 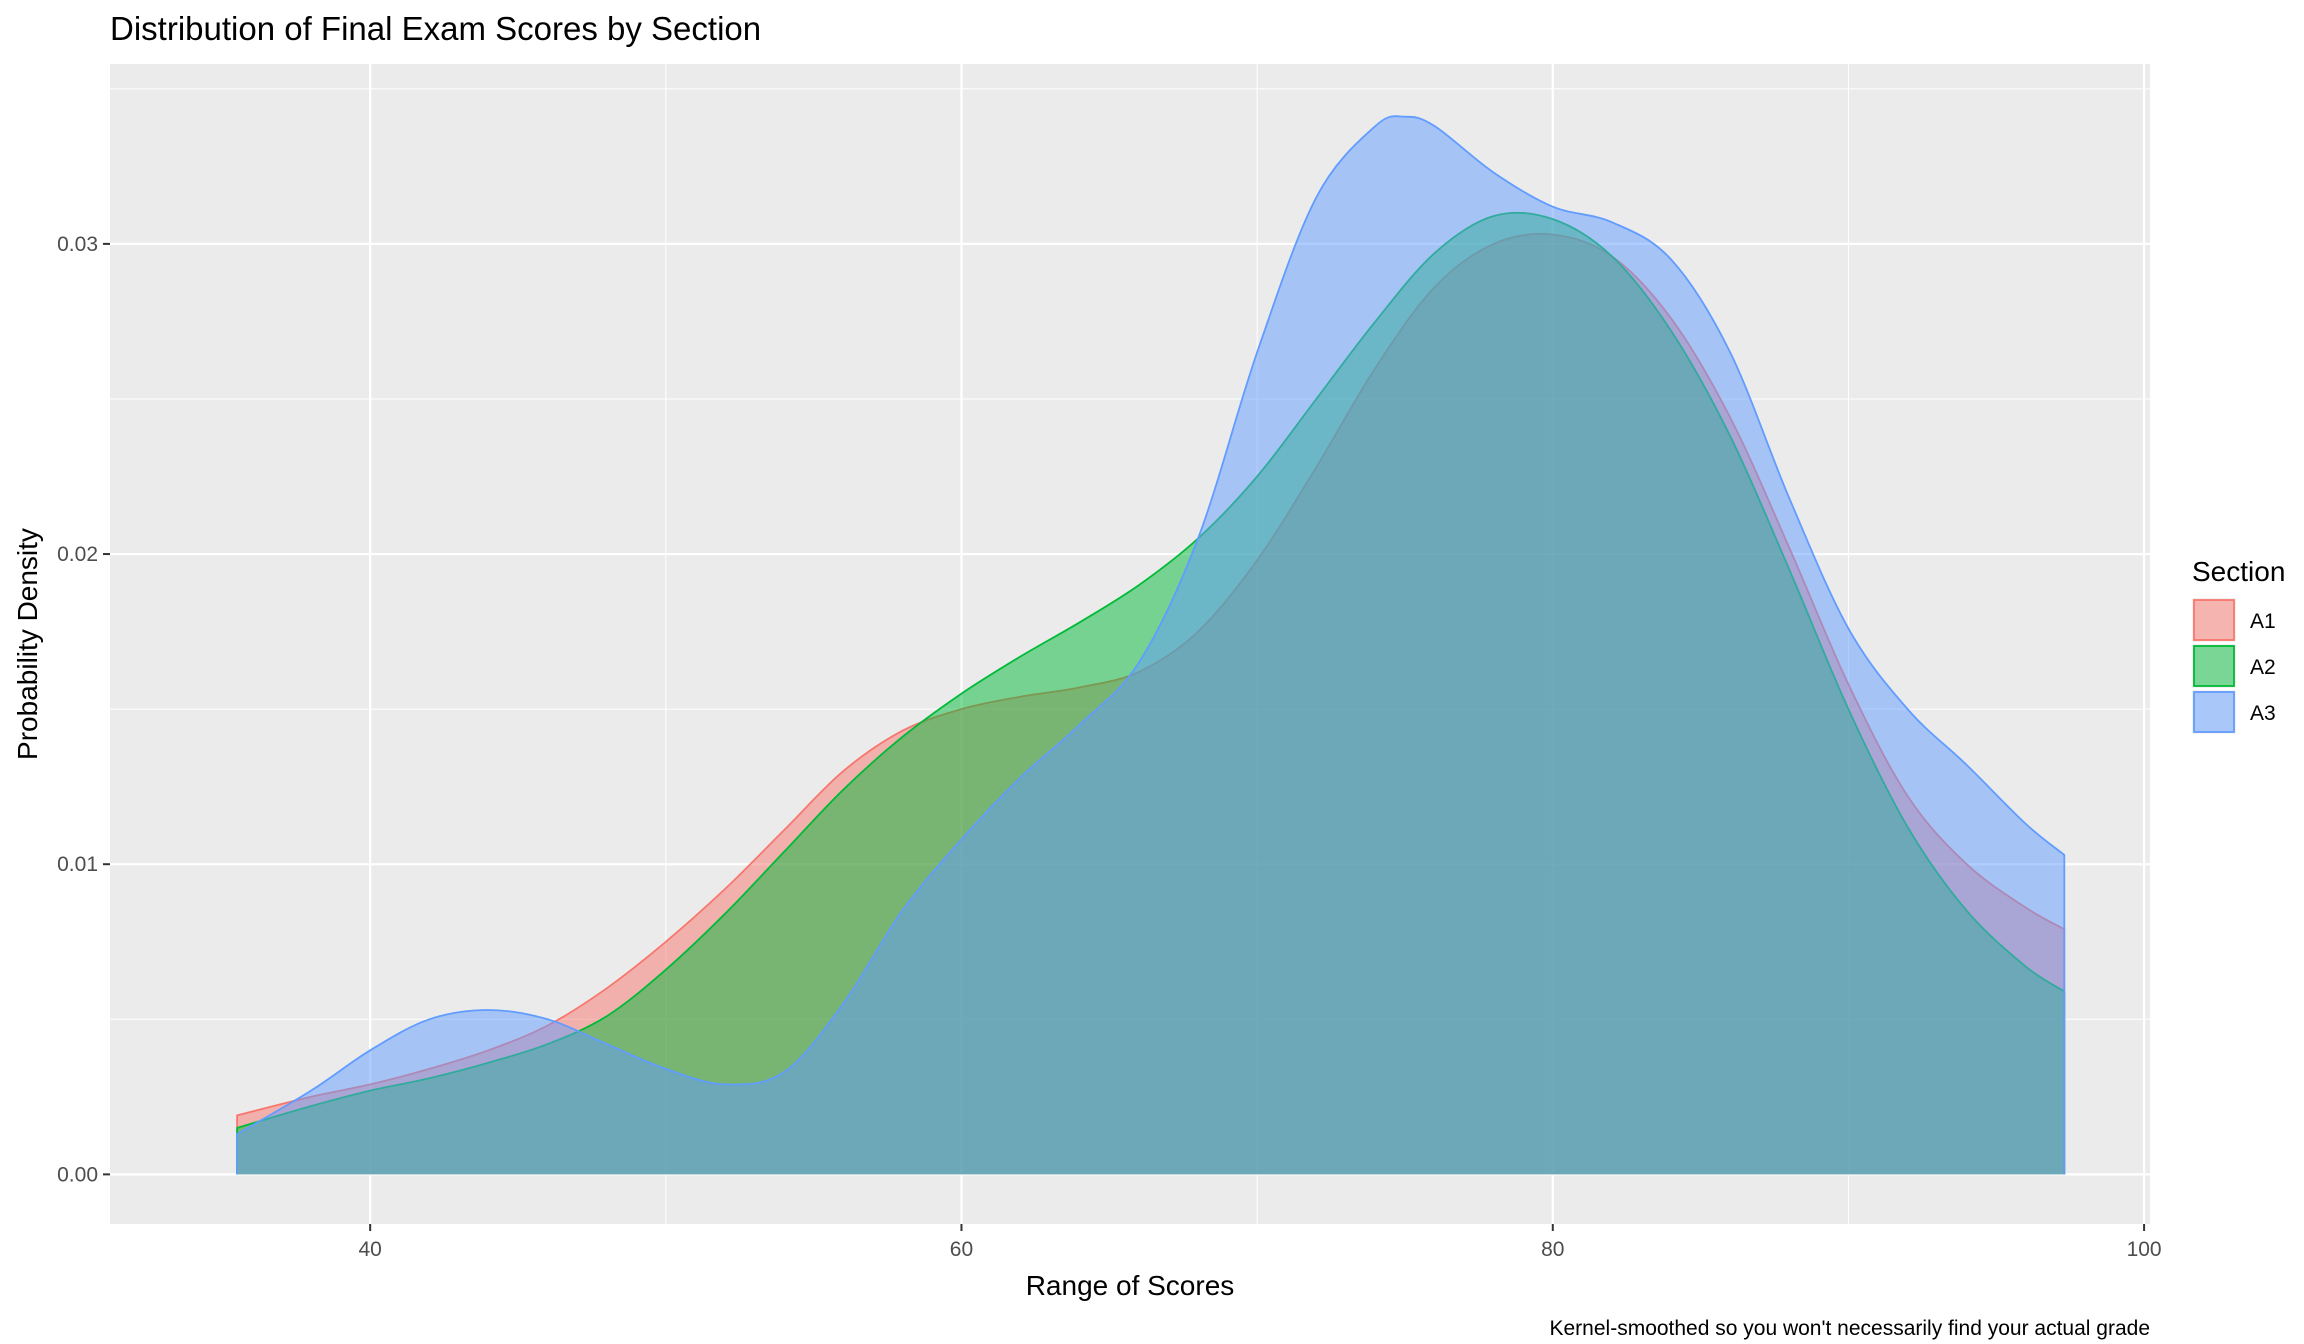 What do you see at coordinates (83, 709) in the screenshot?
I see `y-axis: 0.00 0.01 0.02 0.03` at bounding box center [83, 709].